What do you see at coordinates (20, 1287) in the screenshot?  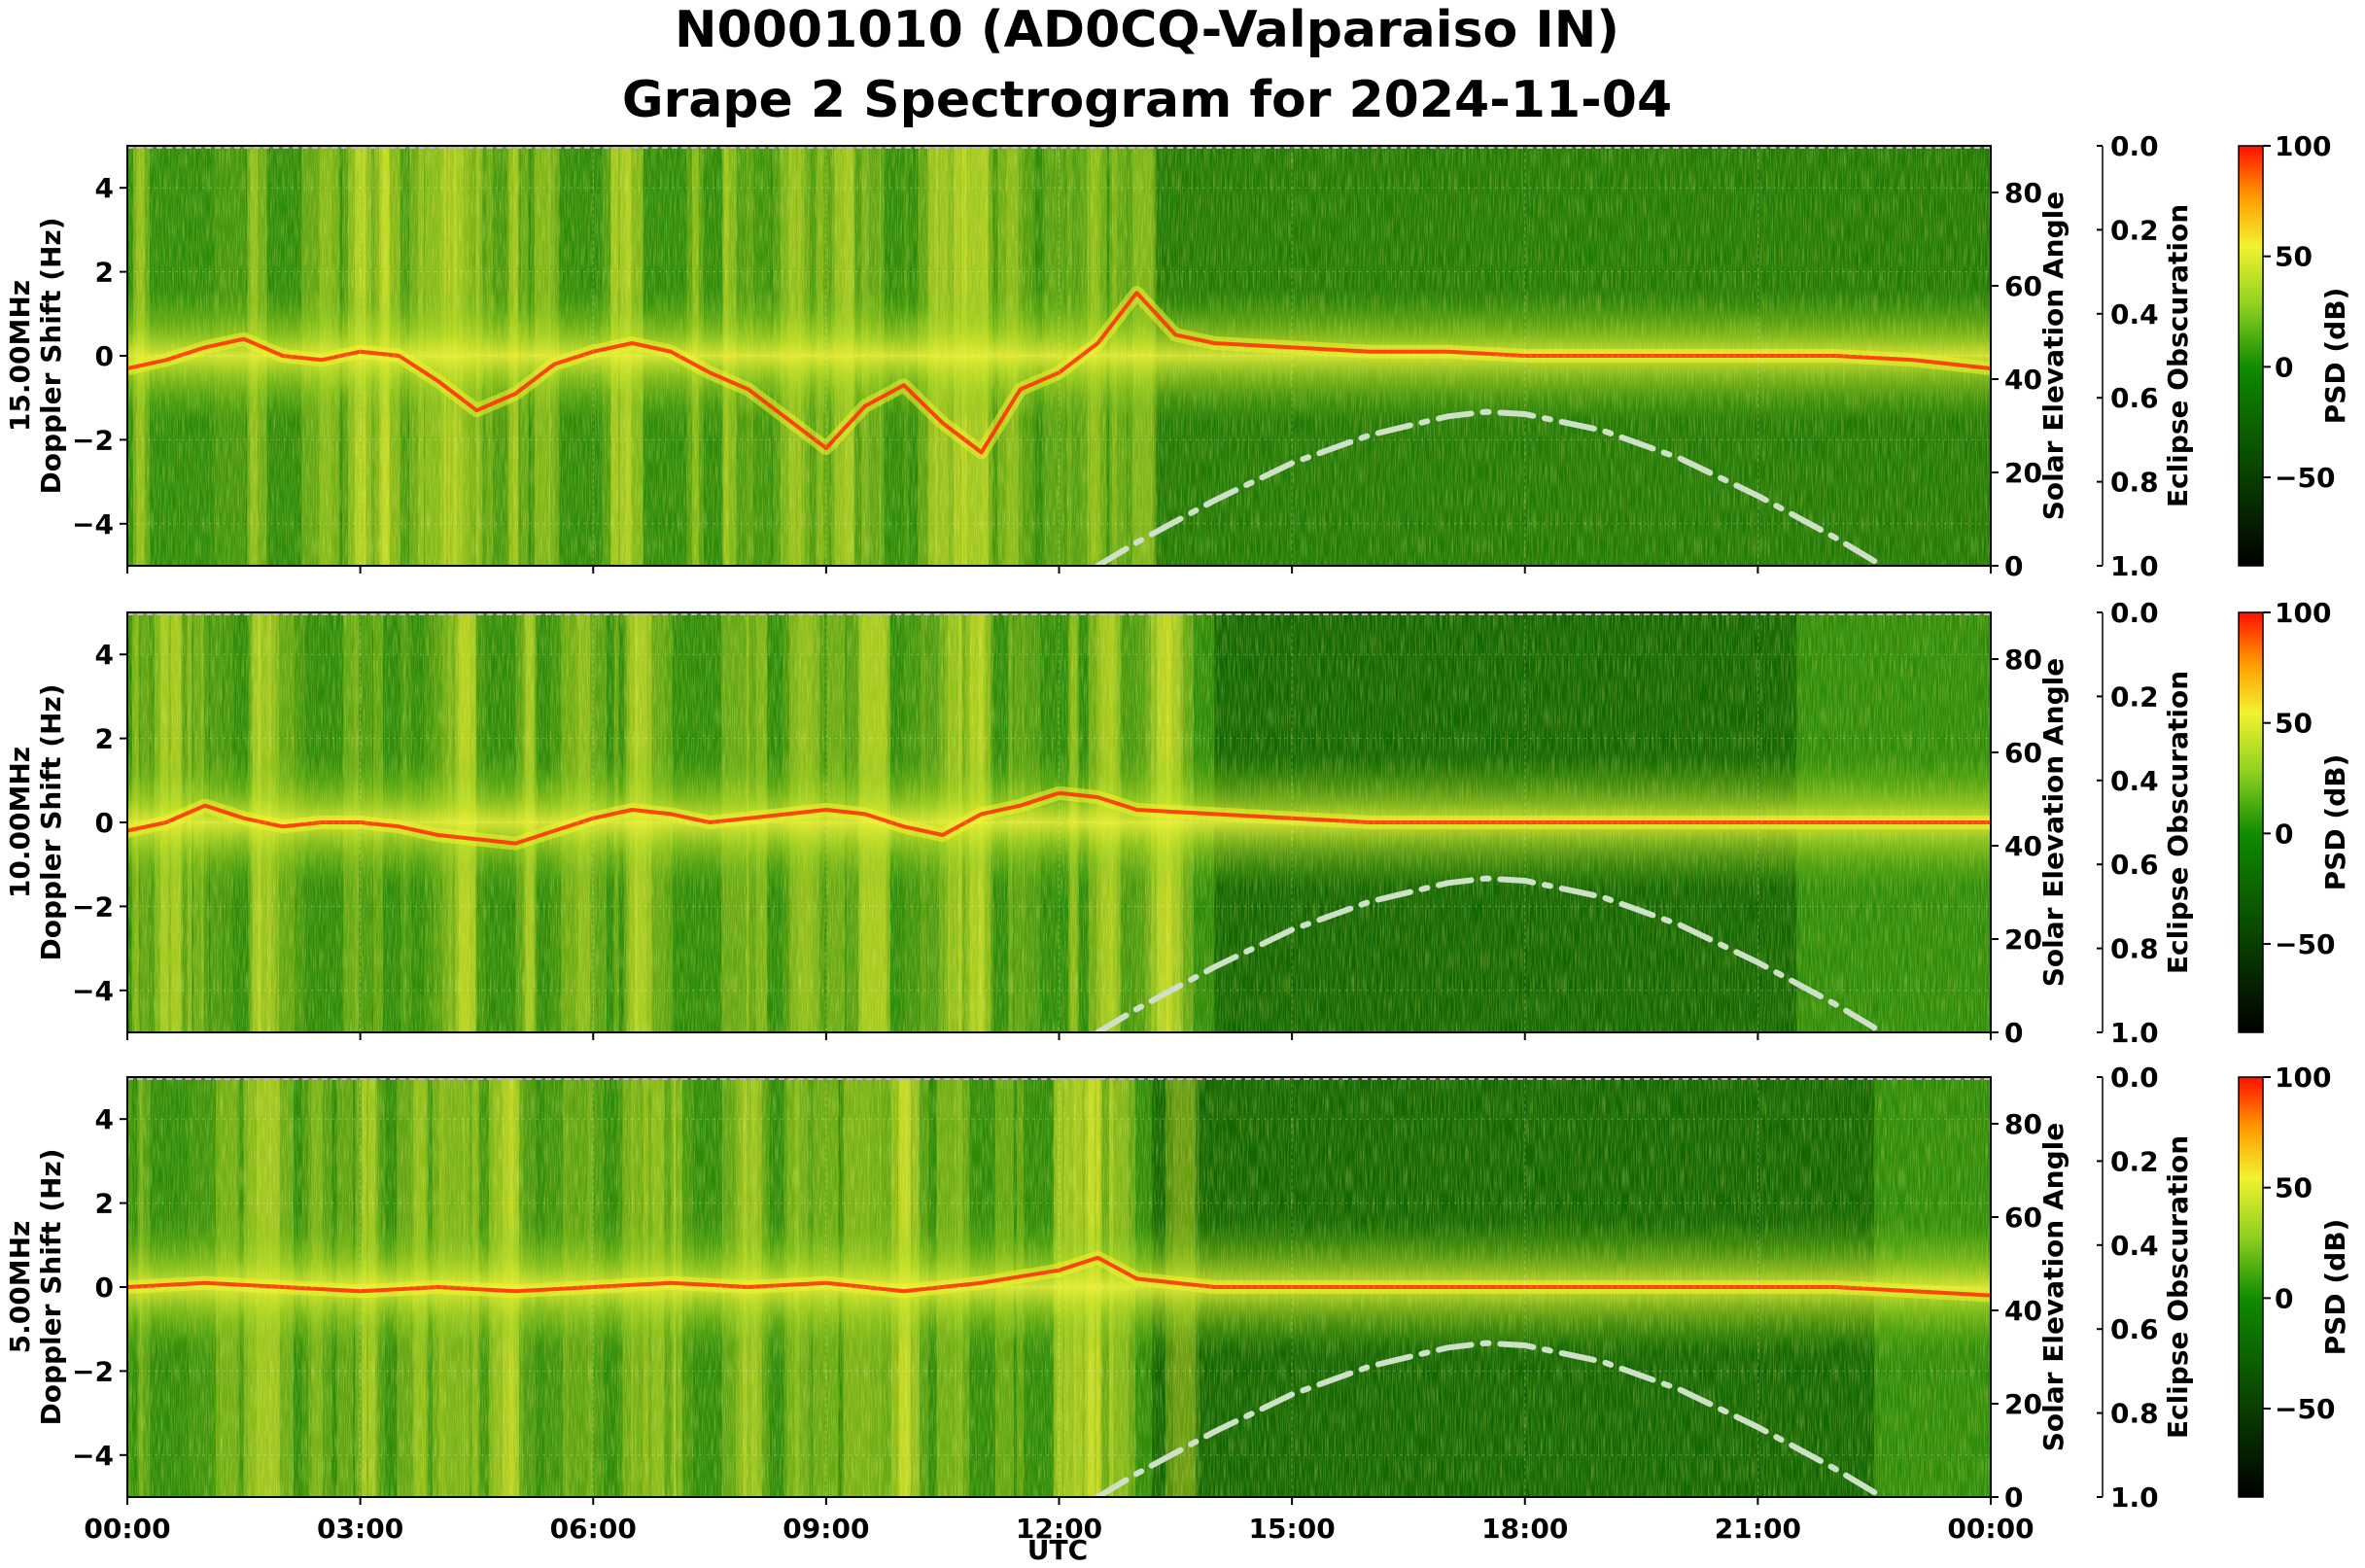 I see `panel-frequency-label: 5.00MHz` at bounding box center [20, 1287].